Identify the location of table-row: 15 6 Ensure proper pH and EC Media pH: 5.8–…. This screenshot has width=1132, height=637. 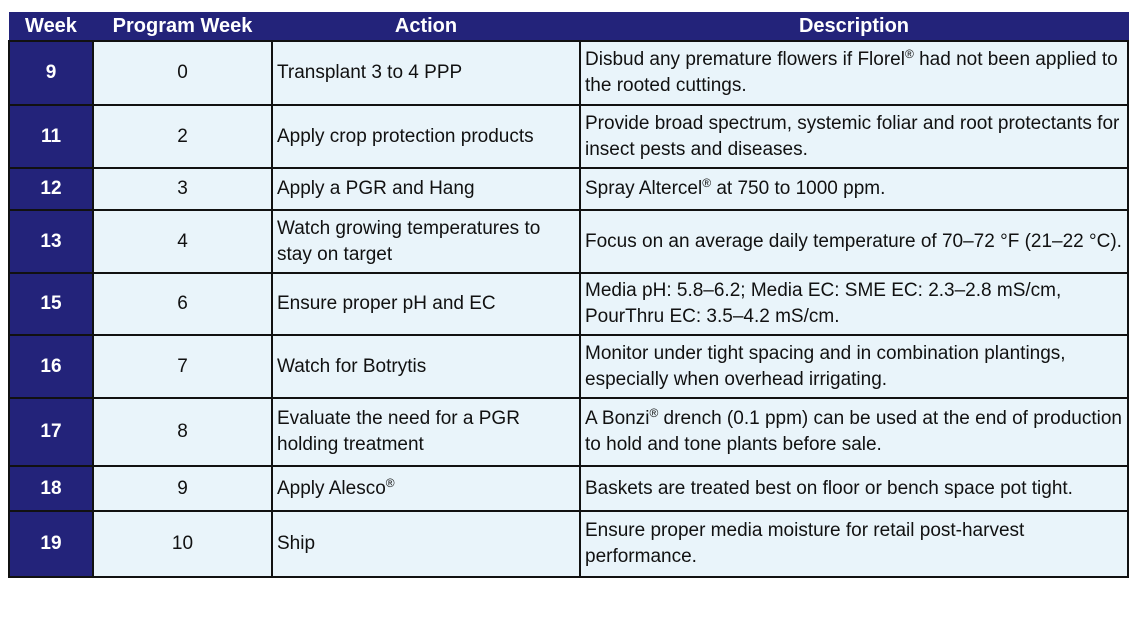
(568, 304).